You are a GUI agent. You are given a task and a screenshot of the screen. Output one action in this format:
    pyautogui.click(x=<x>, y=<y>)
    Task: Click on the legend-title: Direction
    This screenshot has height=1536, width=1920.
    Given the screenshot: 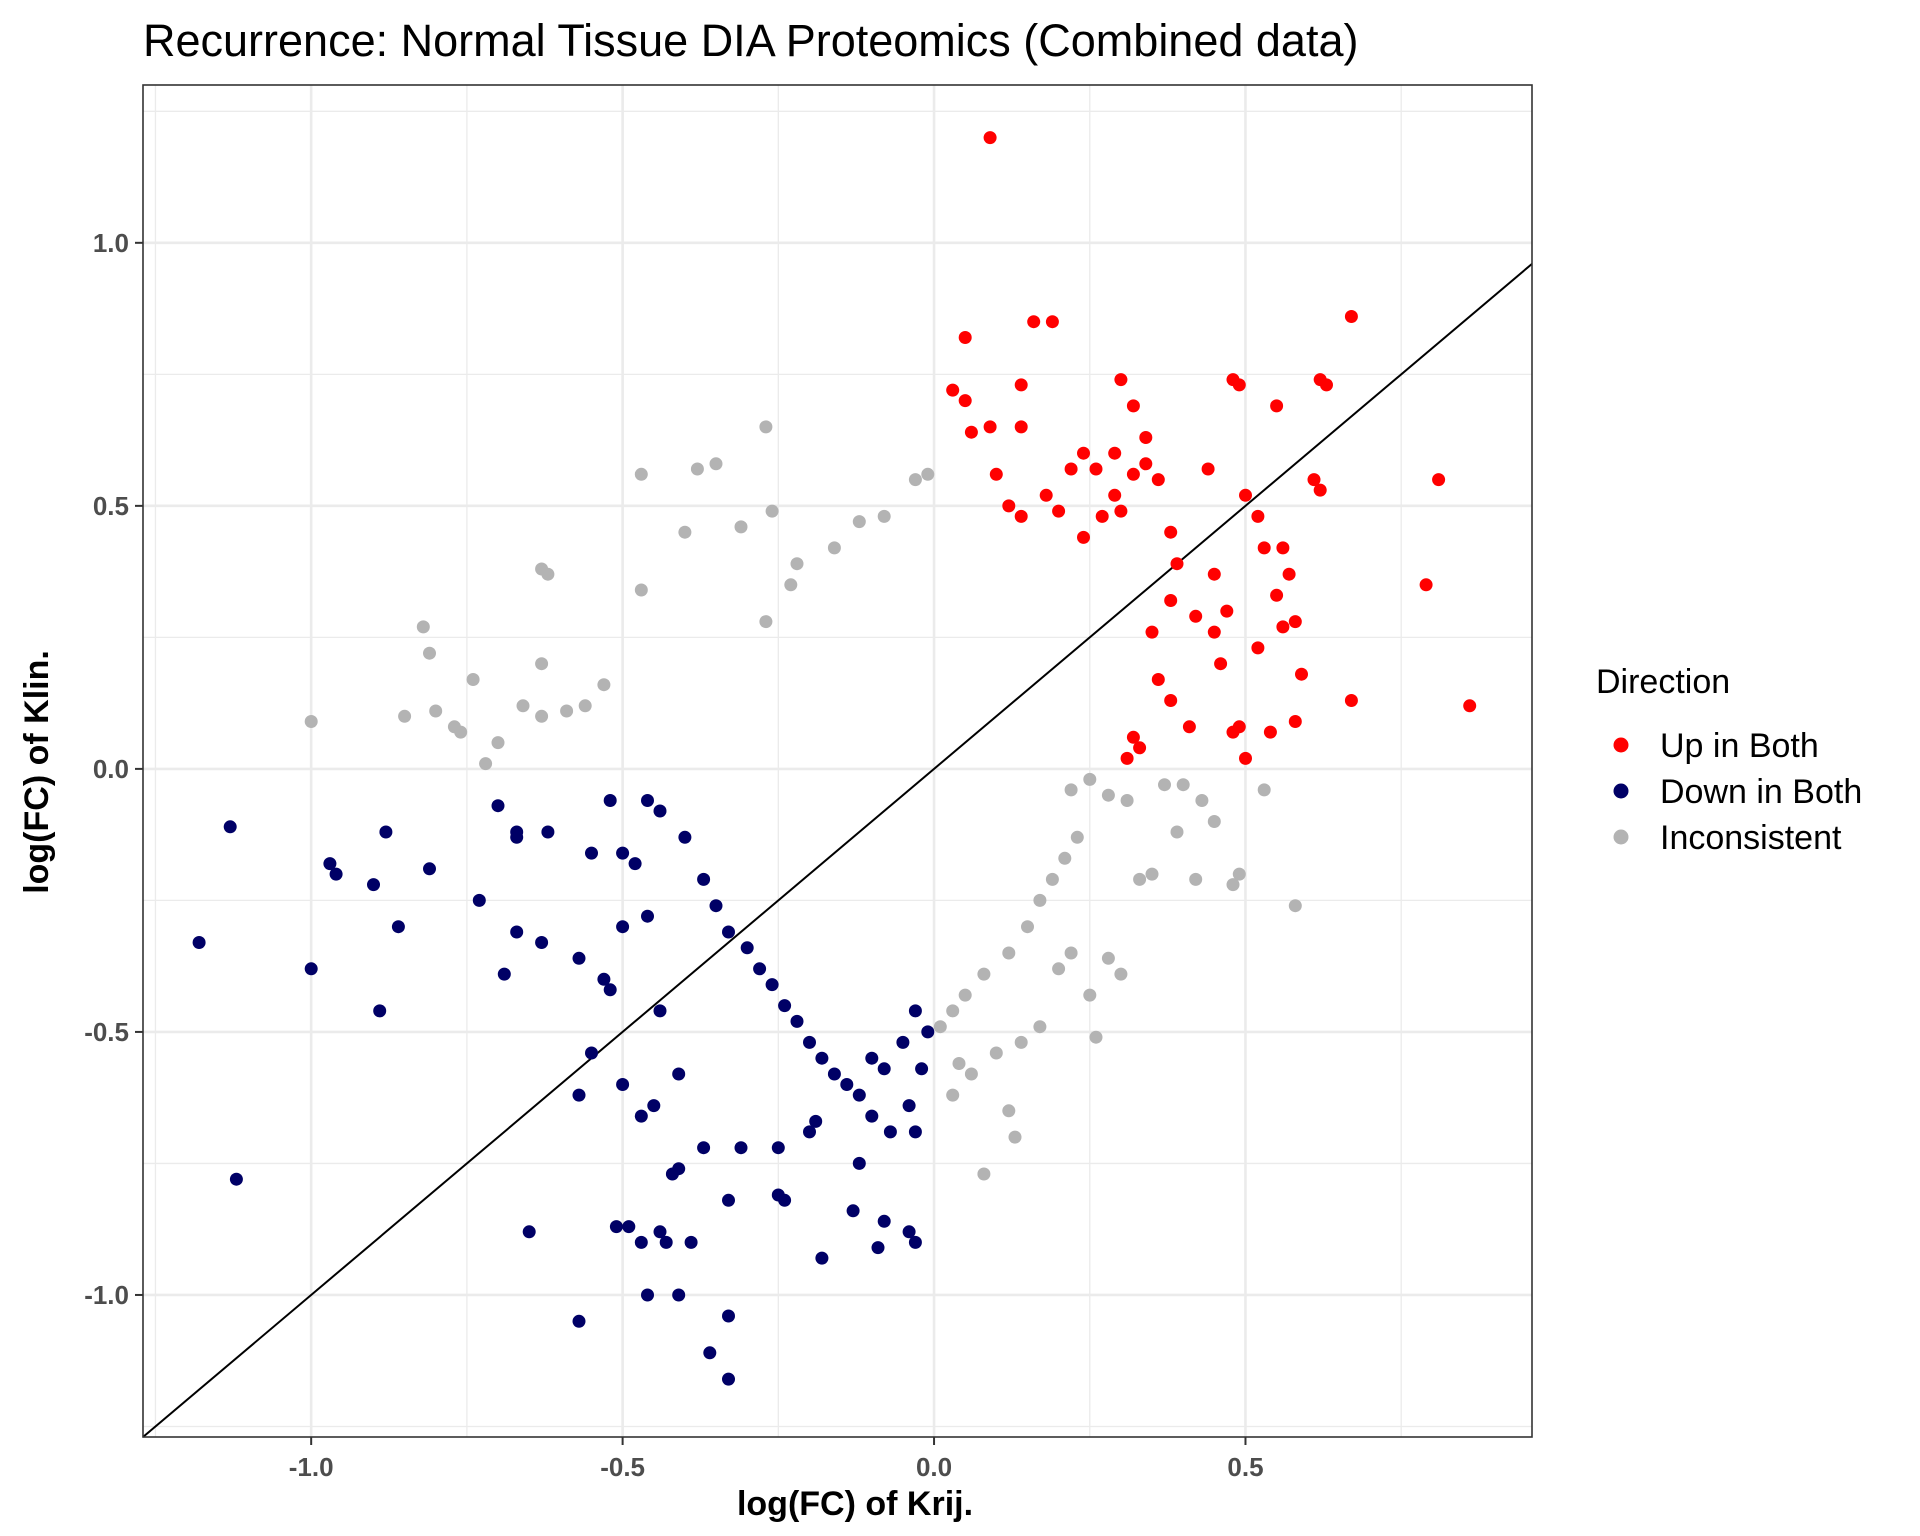 What is the action you would take?
    pyautogui.click(x=1663, y=682)
    